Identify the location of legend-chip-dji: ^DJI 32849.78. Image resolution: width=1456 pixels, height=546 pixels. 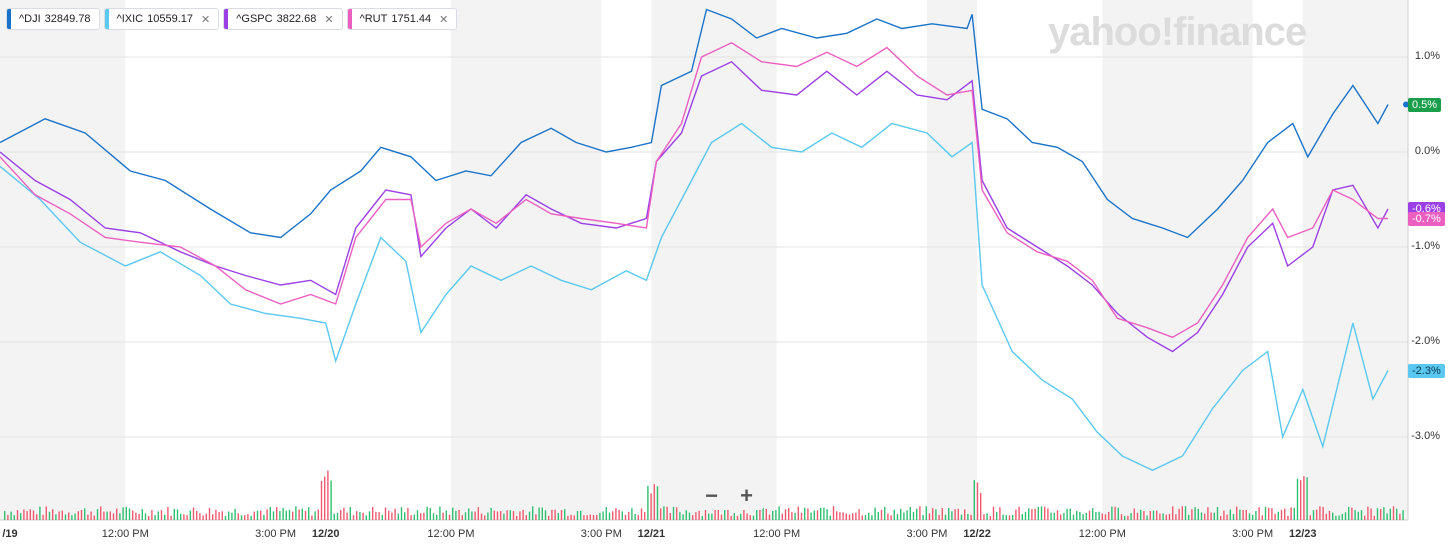
(53, 19).